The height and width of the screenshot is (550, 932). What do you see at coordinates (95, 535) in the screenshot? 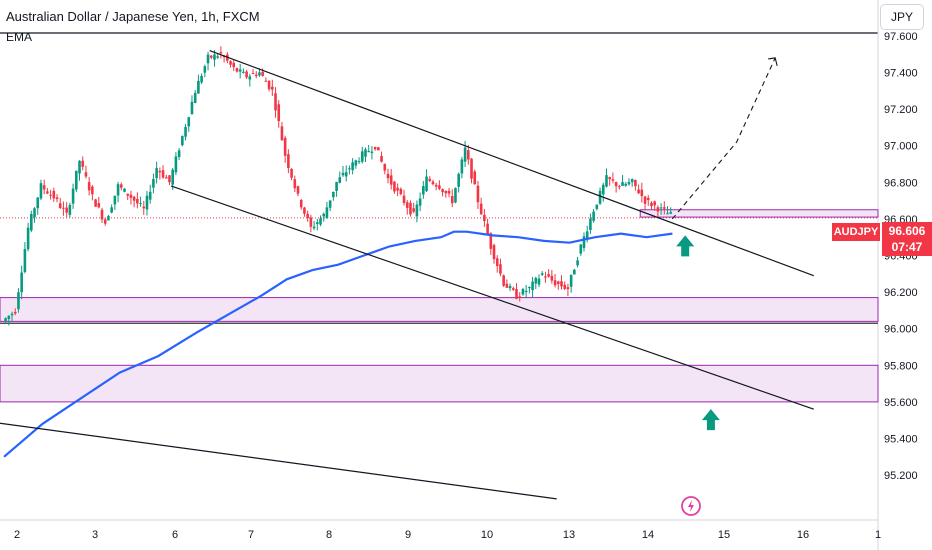
I see `x-tick-label: 3` at bounding box center [95, 535].